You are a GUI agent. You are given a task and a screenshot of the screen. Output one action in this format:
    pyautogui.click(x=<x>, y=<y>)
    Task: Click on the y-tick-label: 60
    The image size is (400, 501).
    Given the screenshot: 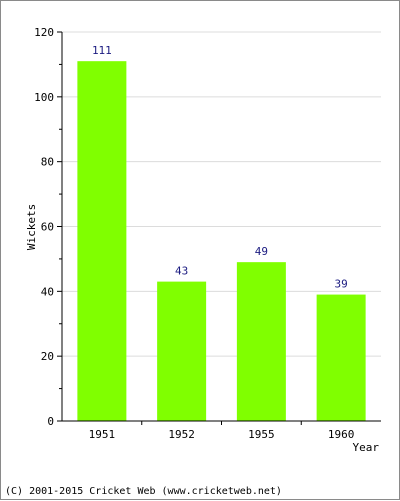 What is the action you would take?
    pyautogui.click(x=47, y=227)
    